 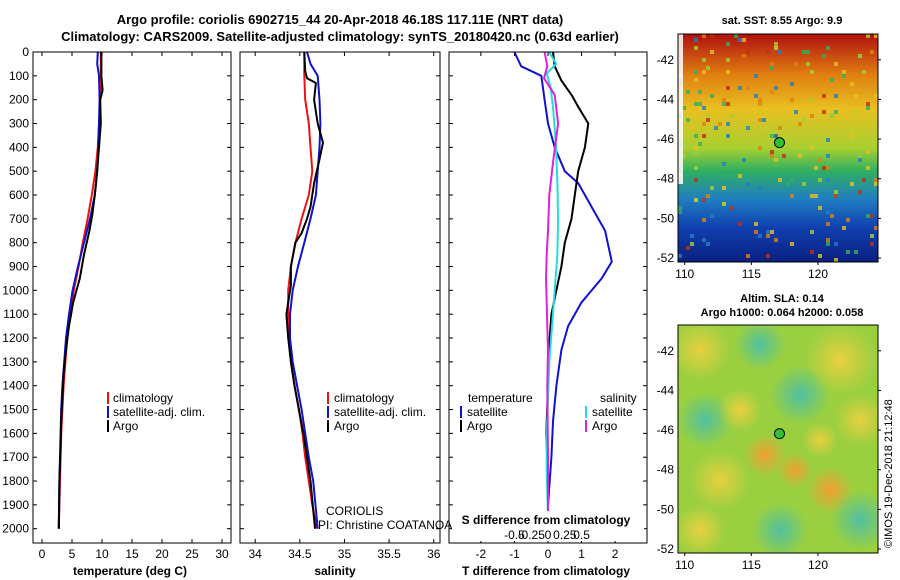 I want to click on depth-tick-label: 500, so click(x=19, y=171).